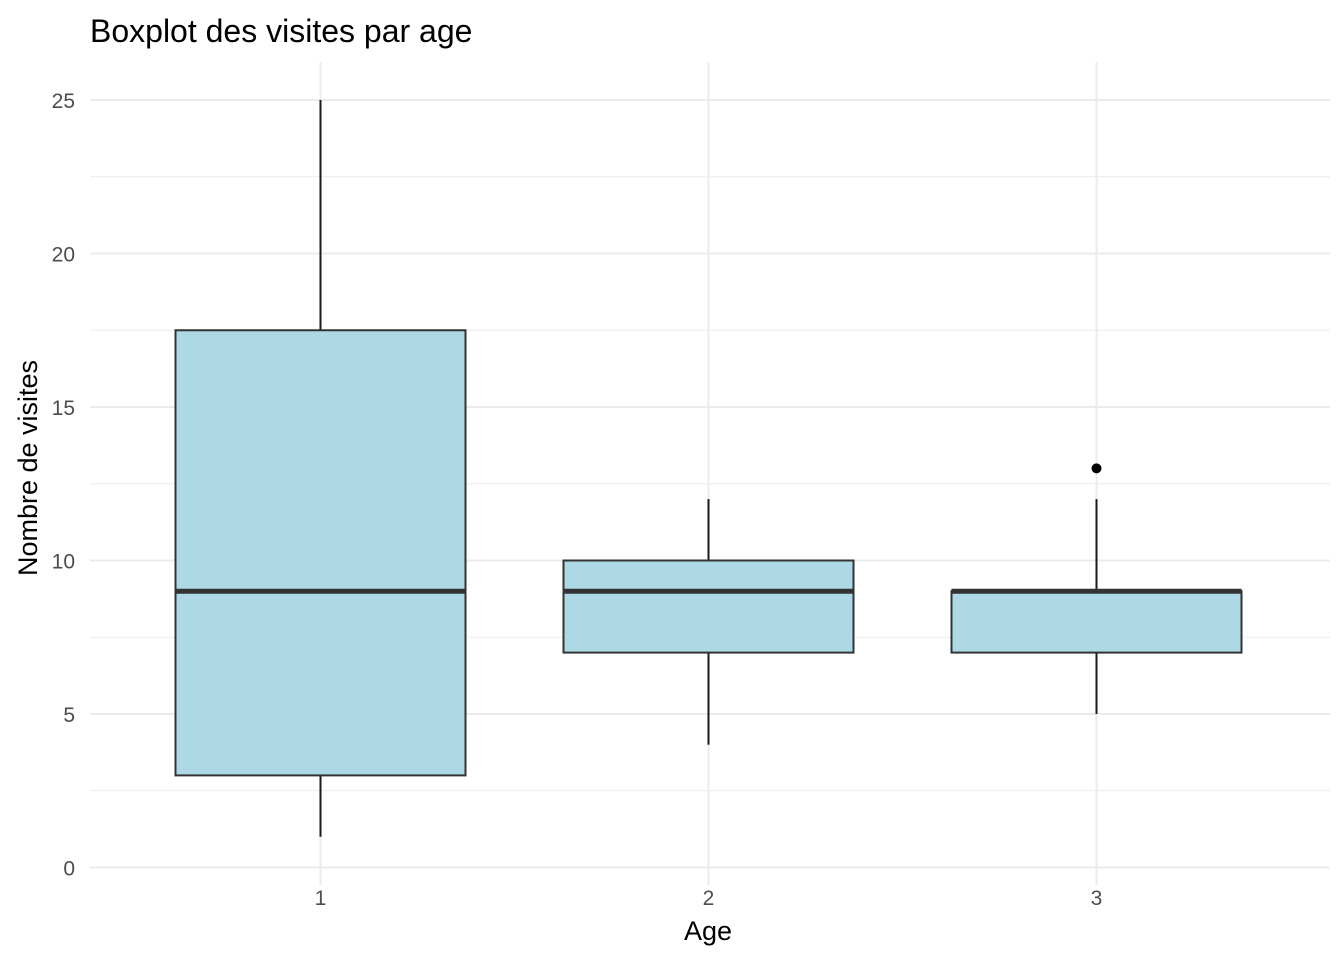 The height and width of the screenshot is (960, 1344). What do you see at coordinates (708, 931) in the screenshot?
I see `x-axis-title: Age` at bounding box center [708, 931].